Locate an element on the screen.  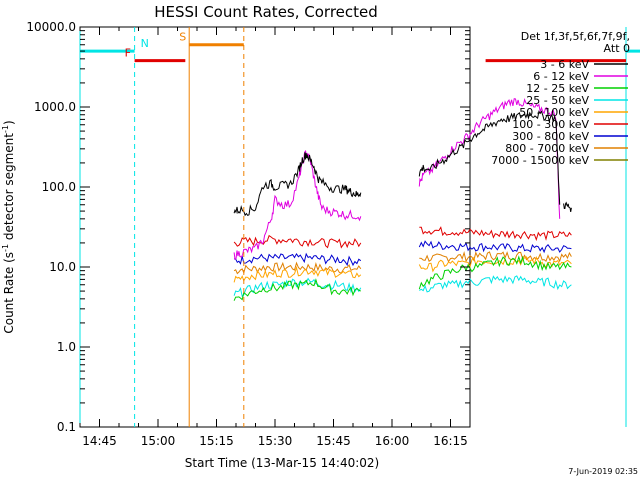
x-tick-label: 15:45 is located at coordinates (333, 441).